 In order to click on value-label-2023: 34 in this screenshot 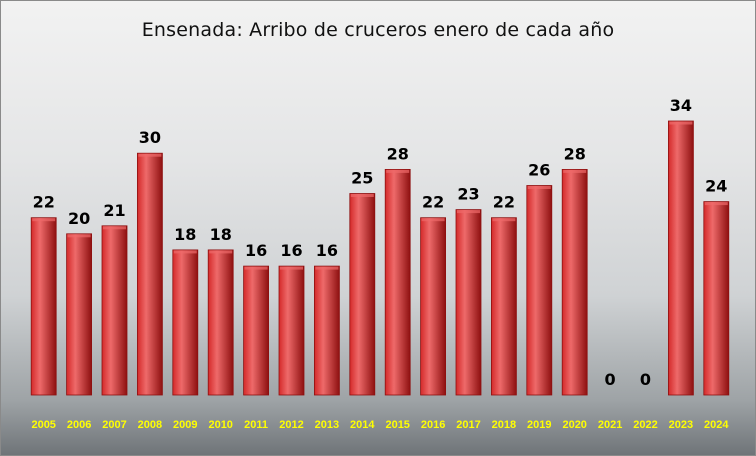, I will do `click(681, 105)`.